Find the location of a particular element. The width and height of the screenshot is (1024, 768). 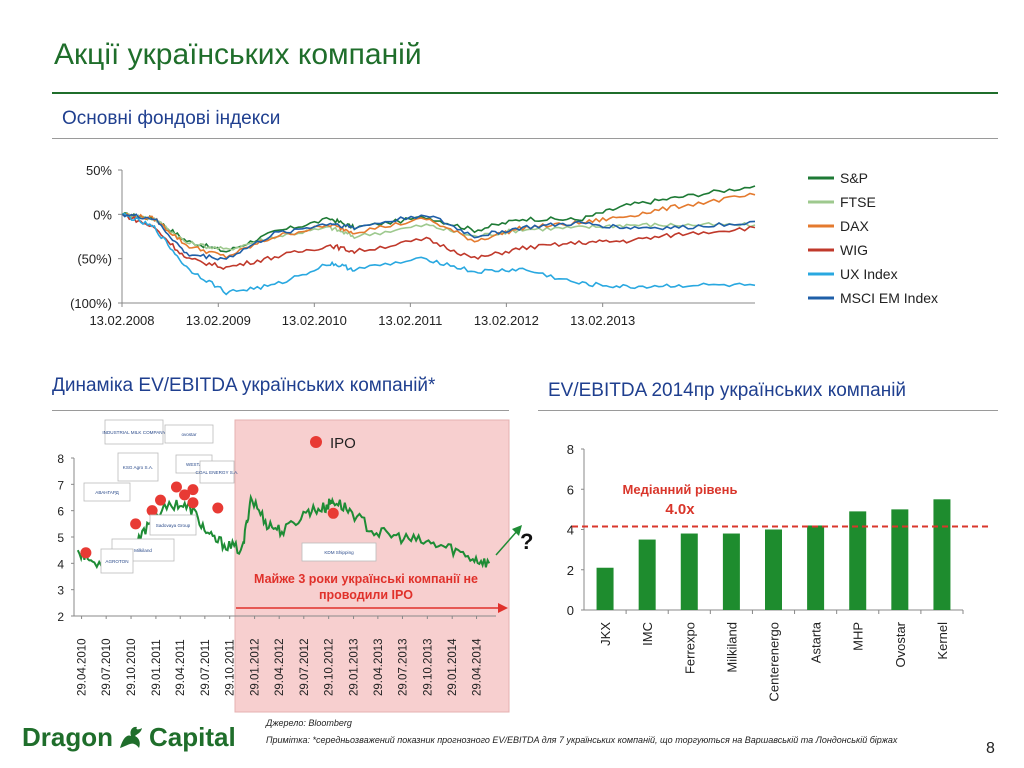

ev-ebitda-line is located at coordinates (283, 531).